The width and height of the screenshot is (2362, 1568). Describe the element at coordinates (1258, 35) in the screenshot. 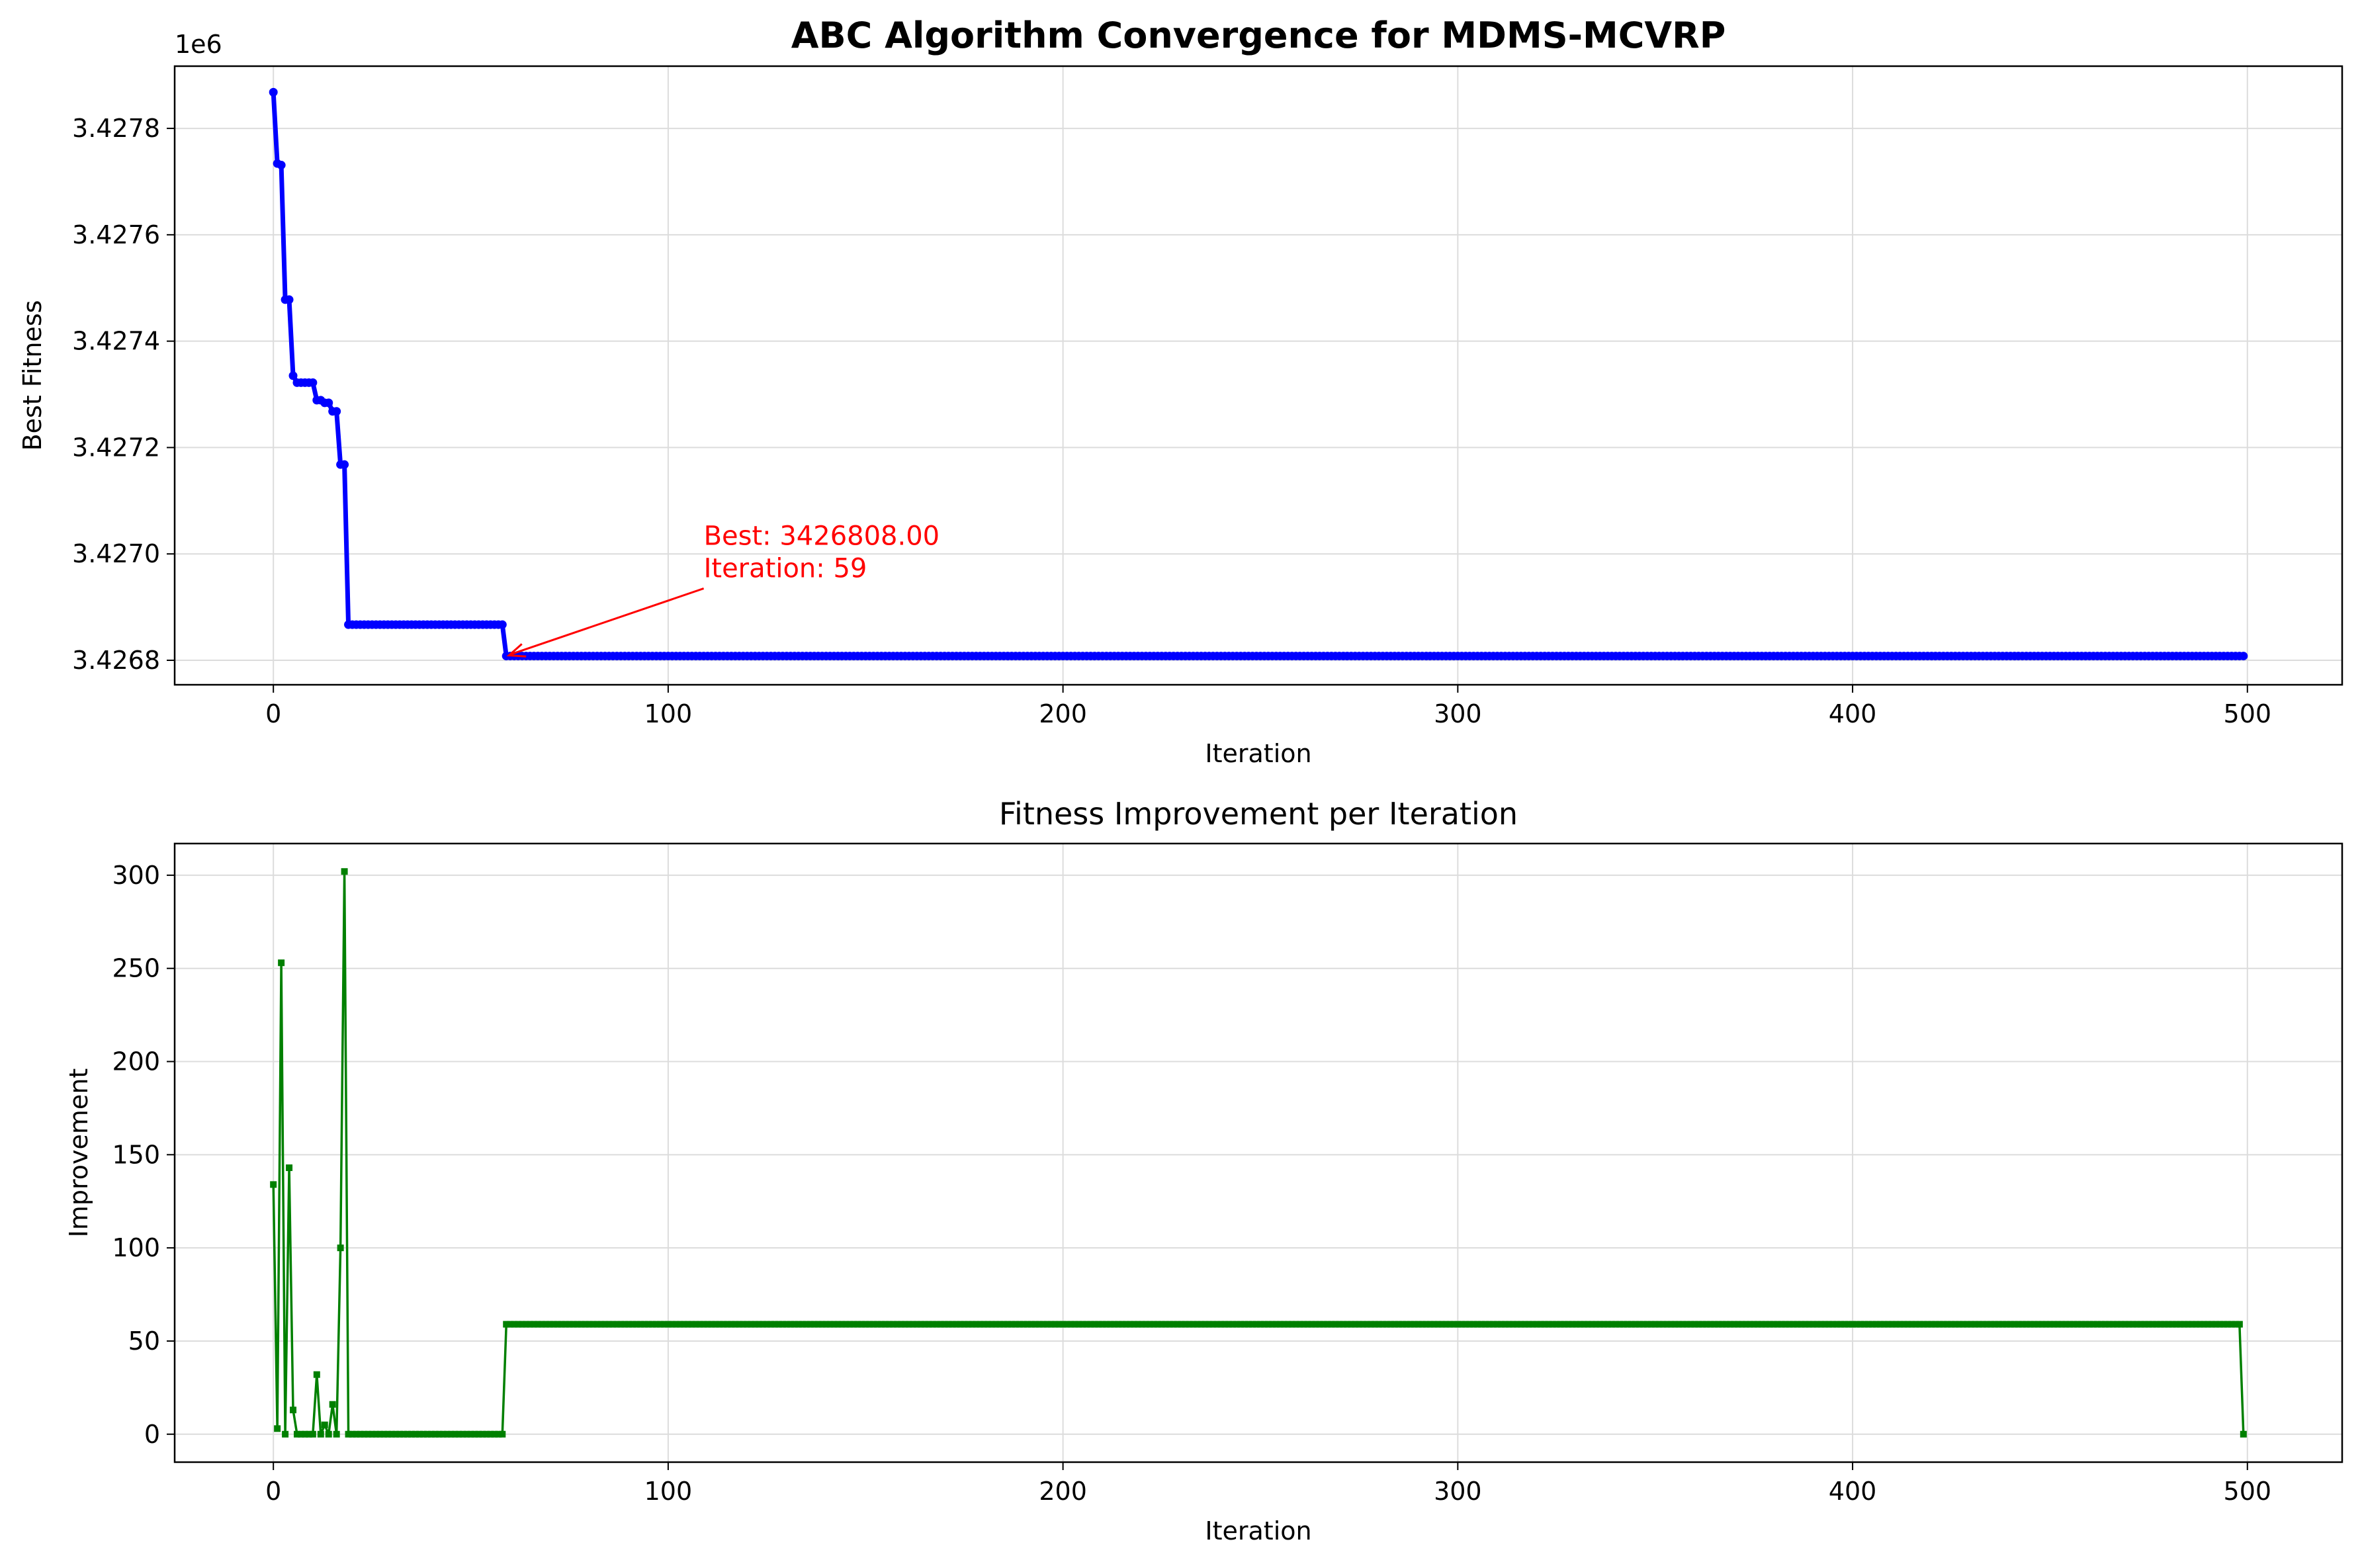

I see `convergence-title: ABC Algorithm Convergence for MDMS-MCVRP` at that location.